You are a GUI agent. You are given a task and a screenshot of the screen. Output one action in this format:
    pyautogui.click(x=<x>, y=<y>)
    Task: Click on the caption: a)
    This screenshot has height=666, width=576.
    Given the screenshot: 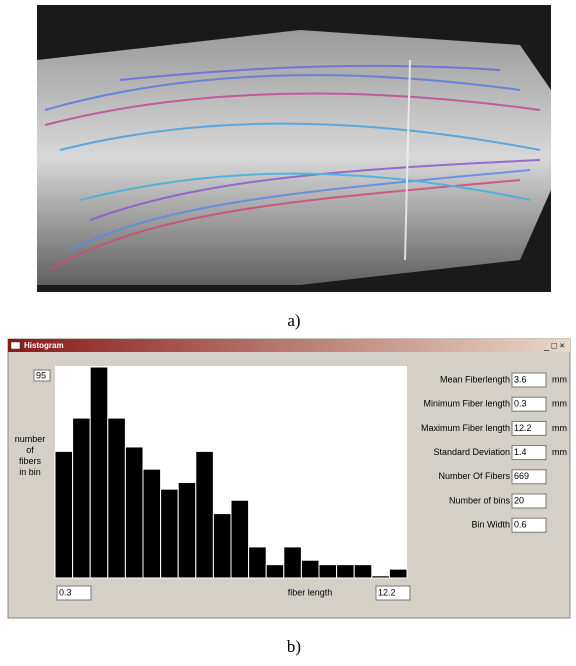 What is the action you would take?
    pyautogui.click(x=293, y=320)
    